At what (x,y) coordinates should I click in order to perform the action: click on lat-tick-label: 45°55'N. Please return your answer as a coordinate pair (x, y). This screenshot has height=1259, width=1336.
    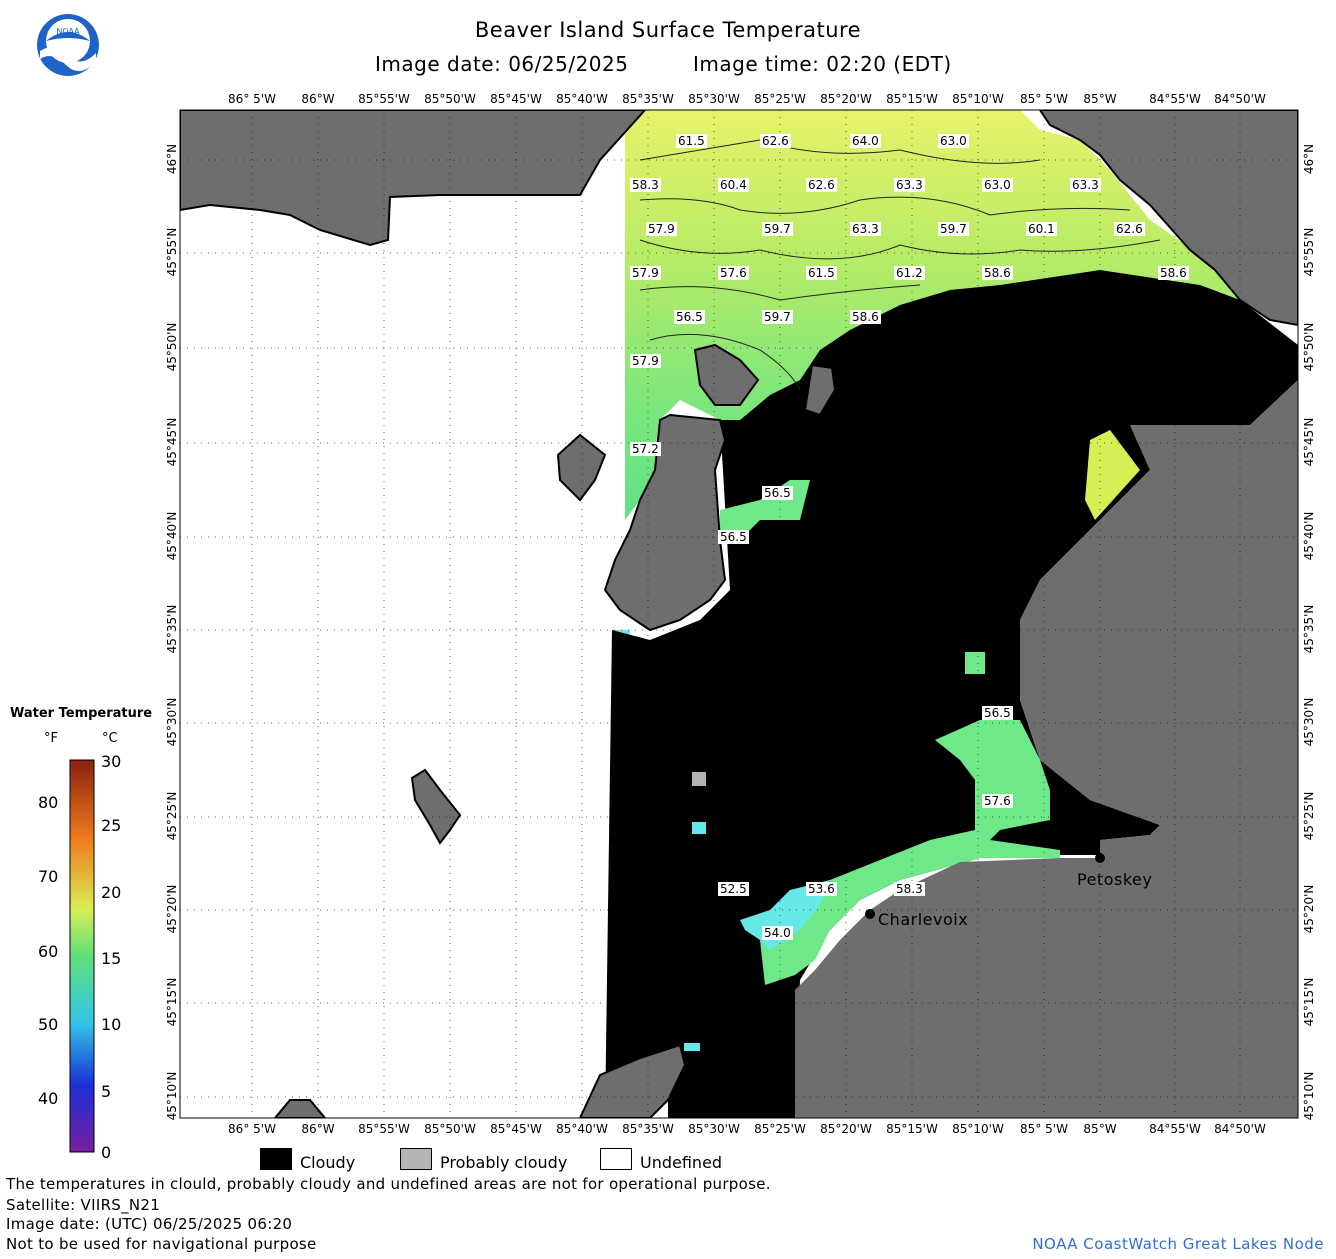
    Looking at the image, I should click on (172, 252).